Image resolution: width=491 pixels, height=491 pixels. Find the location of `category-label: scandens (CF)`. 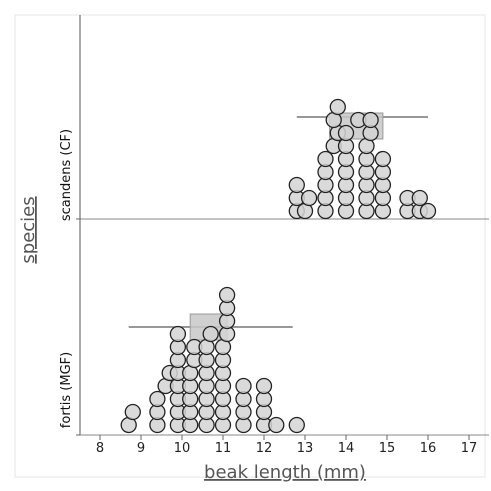

category-label: scandens (CF) is located at coordinates (66, 175).